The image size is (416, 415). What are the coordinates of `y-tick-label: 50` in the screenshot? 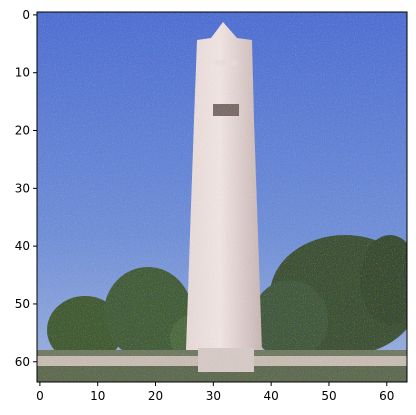 It's located at (22, 304).